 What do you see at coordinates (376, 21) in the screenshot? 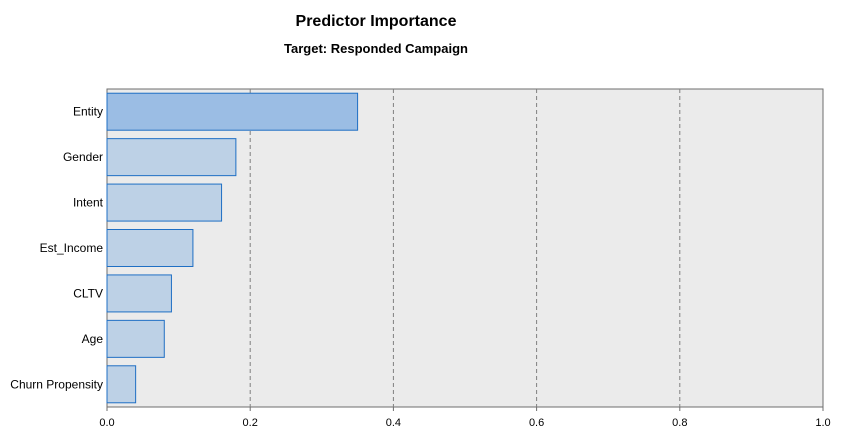
I see `chart-title: Predictor Importance` at bounding box center [376, 21].